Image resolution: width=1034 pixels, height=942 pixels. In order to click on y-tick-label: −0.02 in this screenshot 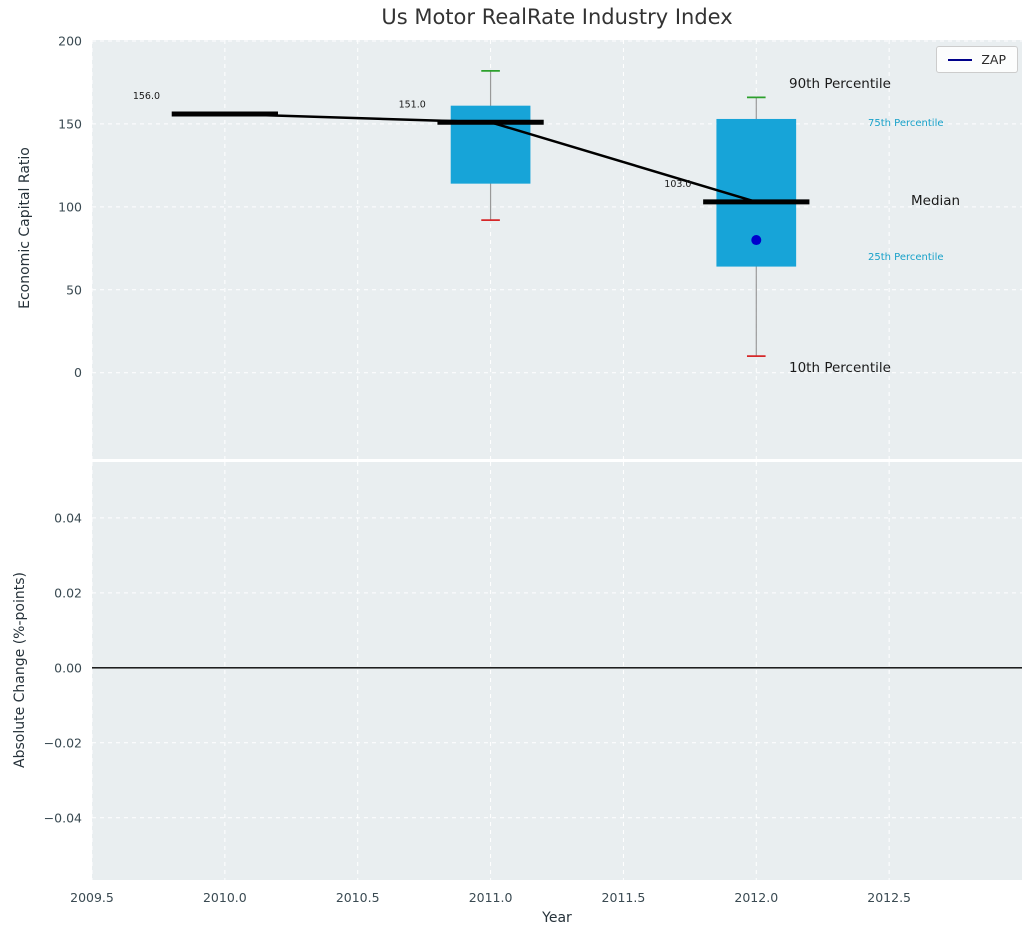, I will do `click(63, 742)`.